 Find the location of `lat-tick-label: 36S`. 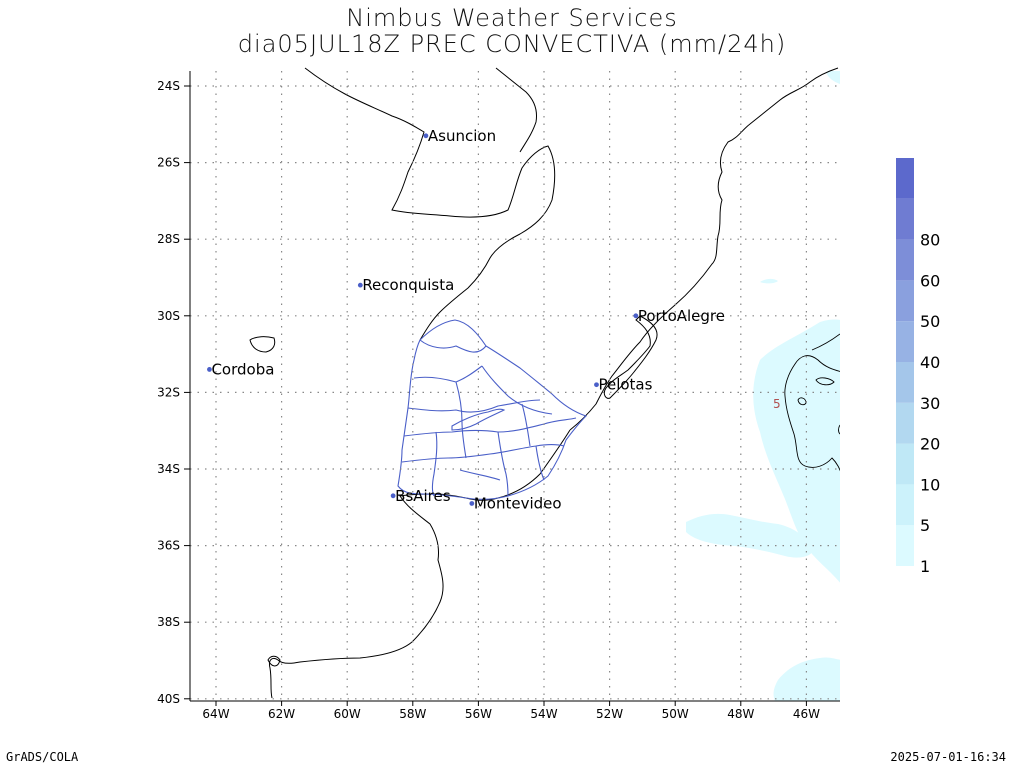

lat-tick-label: 36S is located at coordinates (168, 546).